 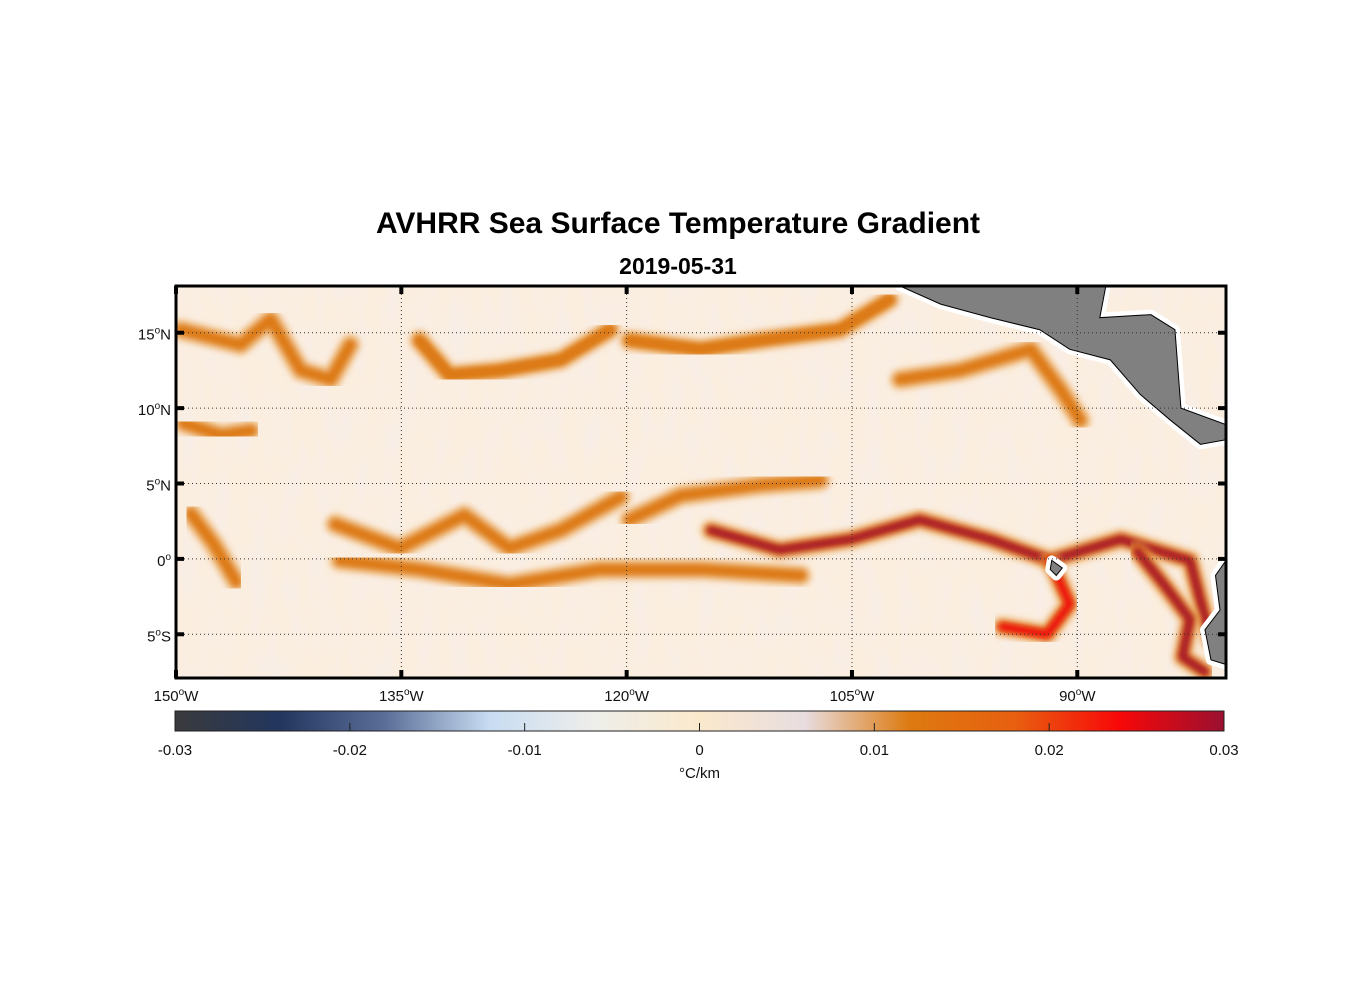 What do you see at coordinates (1060, 478) in the screenshot?
I see `land-layer` at bounding box center [1060, 478].